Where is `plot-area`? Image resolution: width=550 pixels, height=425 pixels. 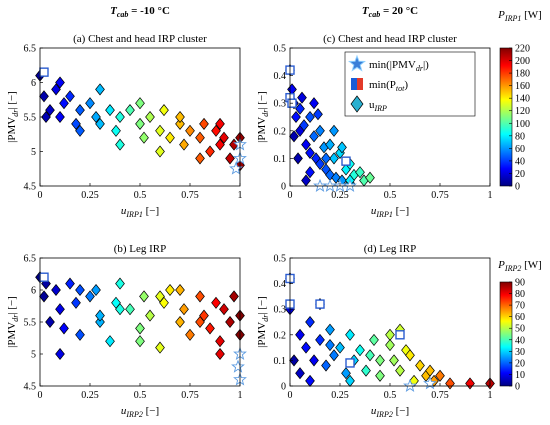 plot-area is located at coordinates (140, 117).